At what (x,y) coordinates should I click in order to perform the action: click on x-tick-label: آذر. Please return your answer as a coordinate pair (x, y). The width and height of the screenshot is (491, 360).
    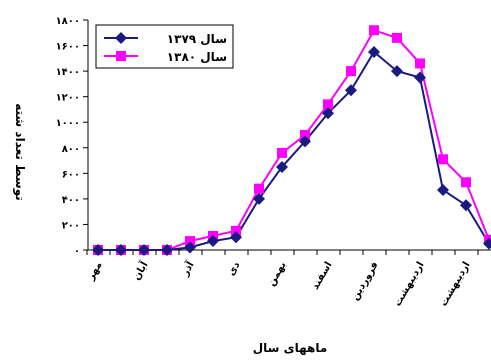
    Looking at the image, I should click on (187, 269).